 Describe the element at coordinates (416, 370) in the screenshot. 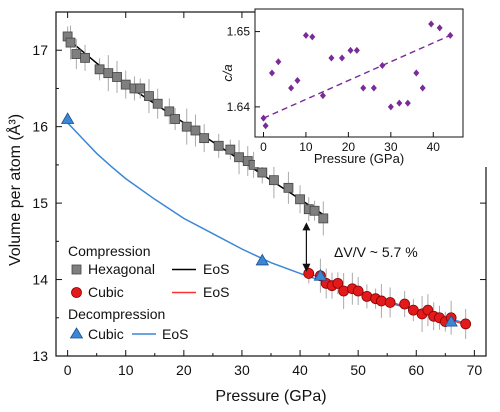

I see `x-tick-label: 60` at that location.